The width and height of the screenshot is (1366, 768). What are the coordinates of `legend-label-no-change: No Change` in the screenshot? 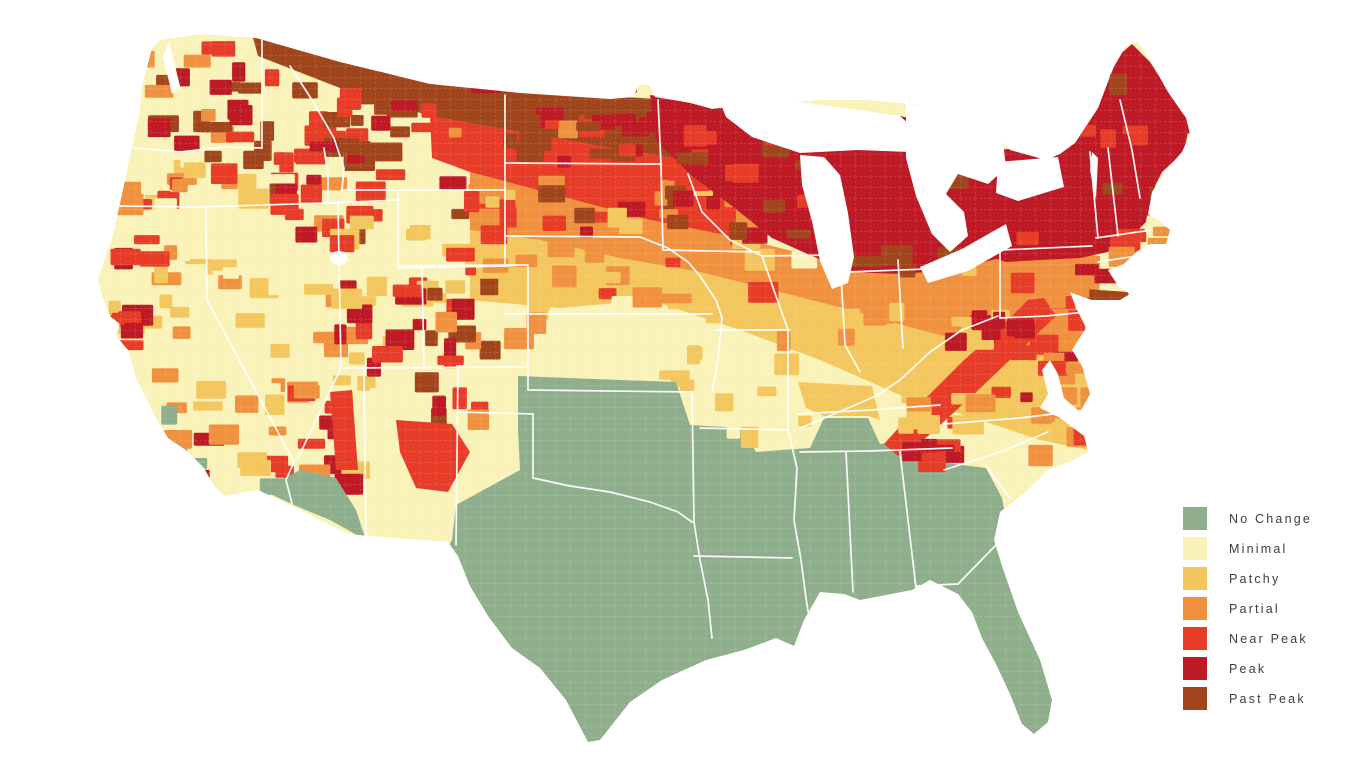 It's located at (1271, 518).